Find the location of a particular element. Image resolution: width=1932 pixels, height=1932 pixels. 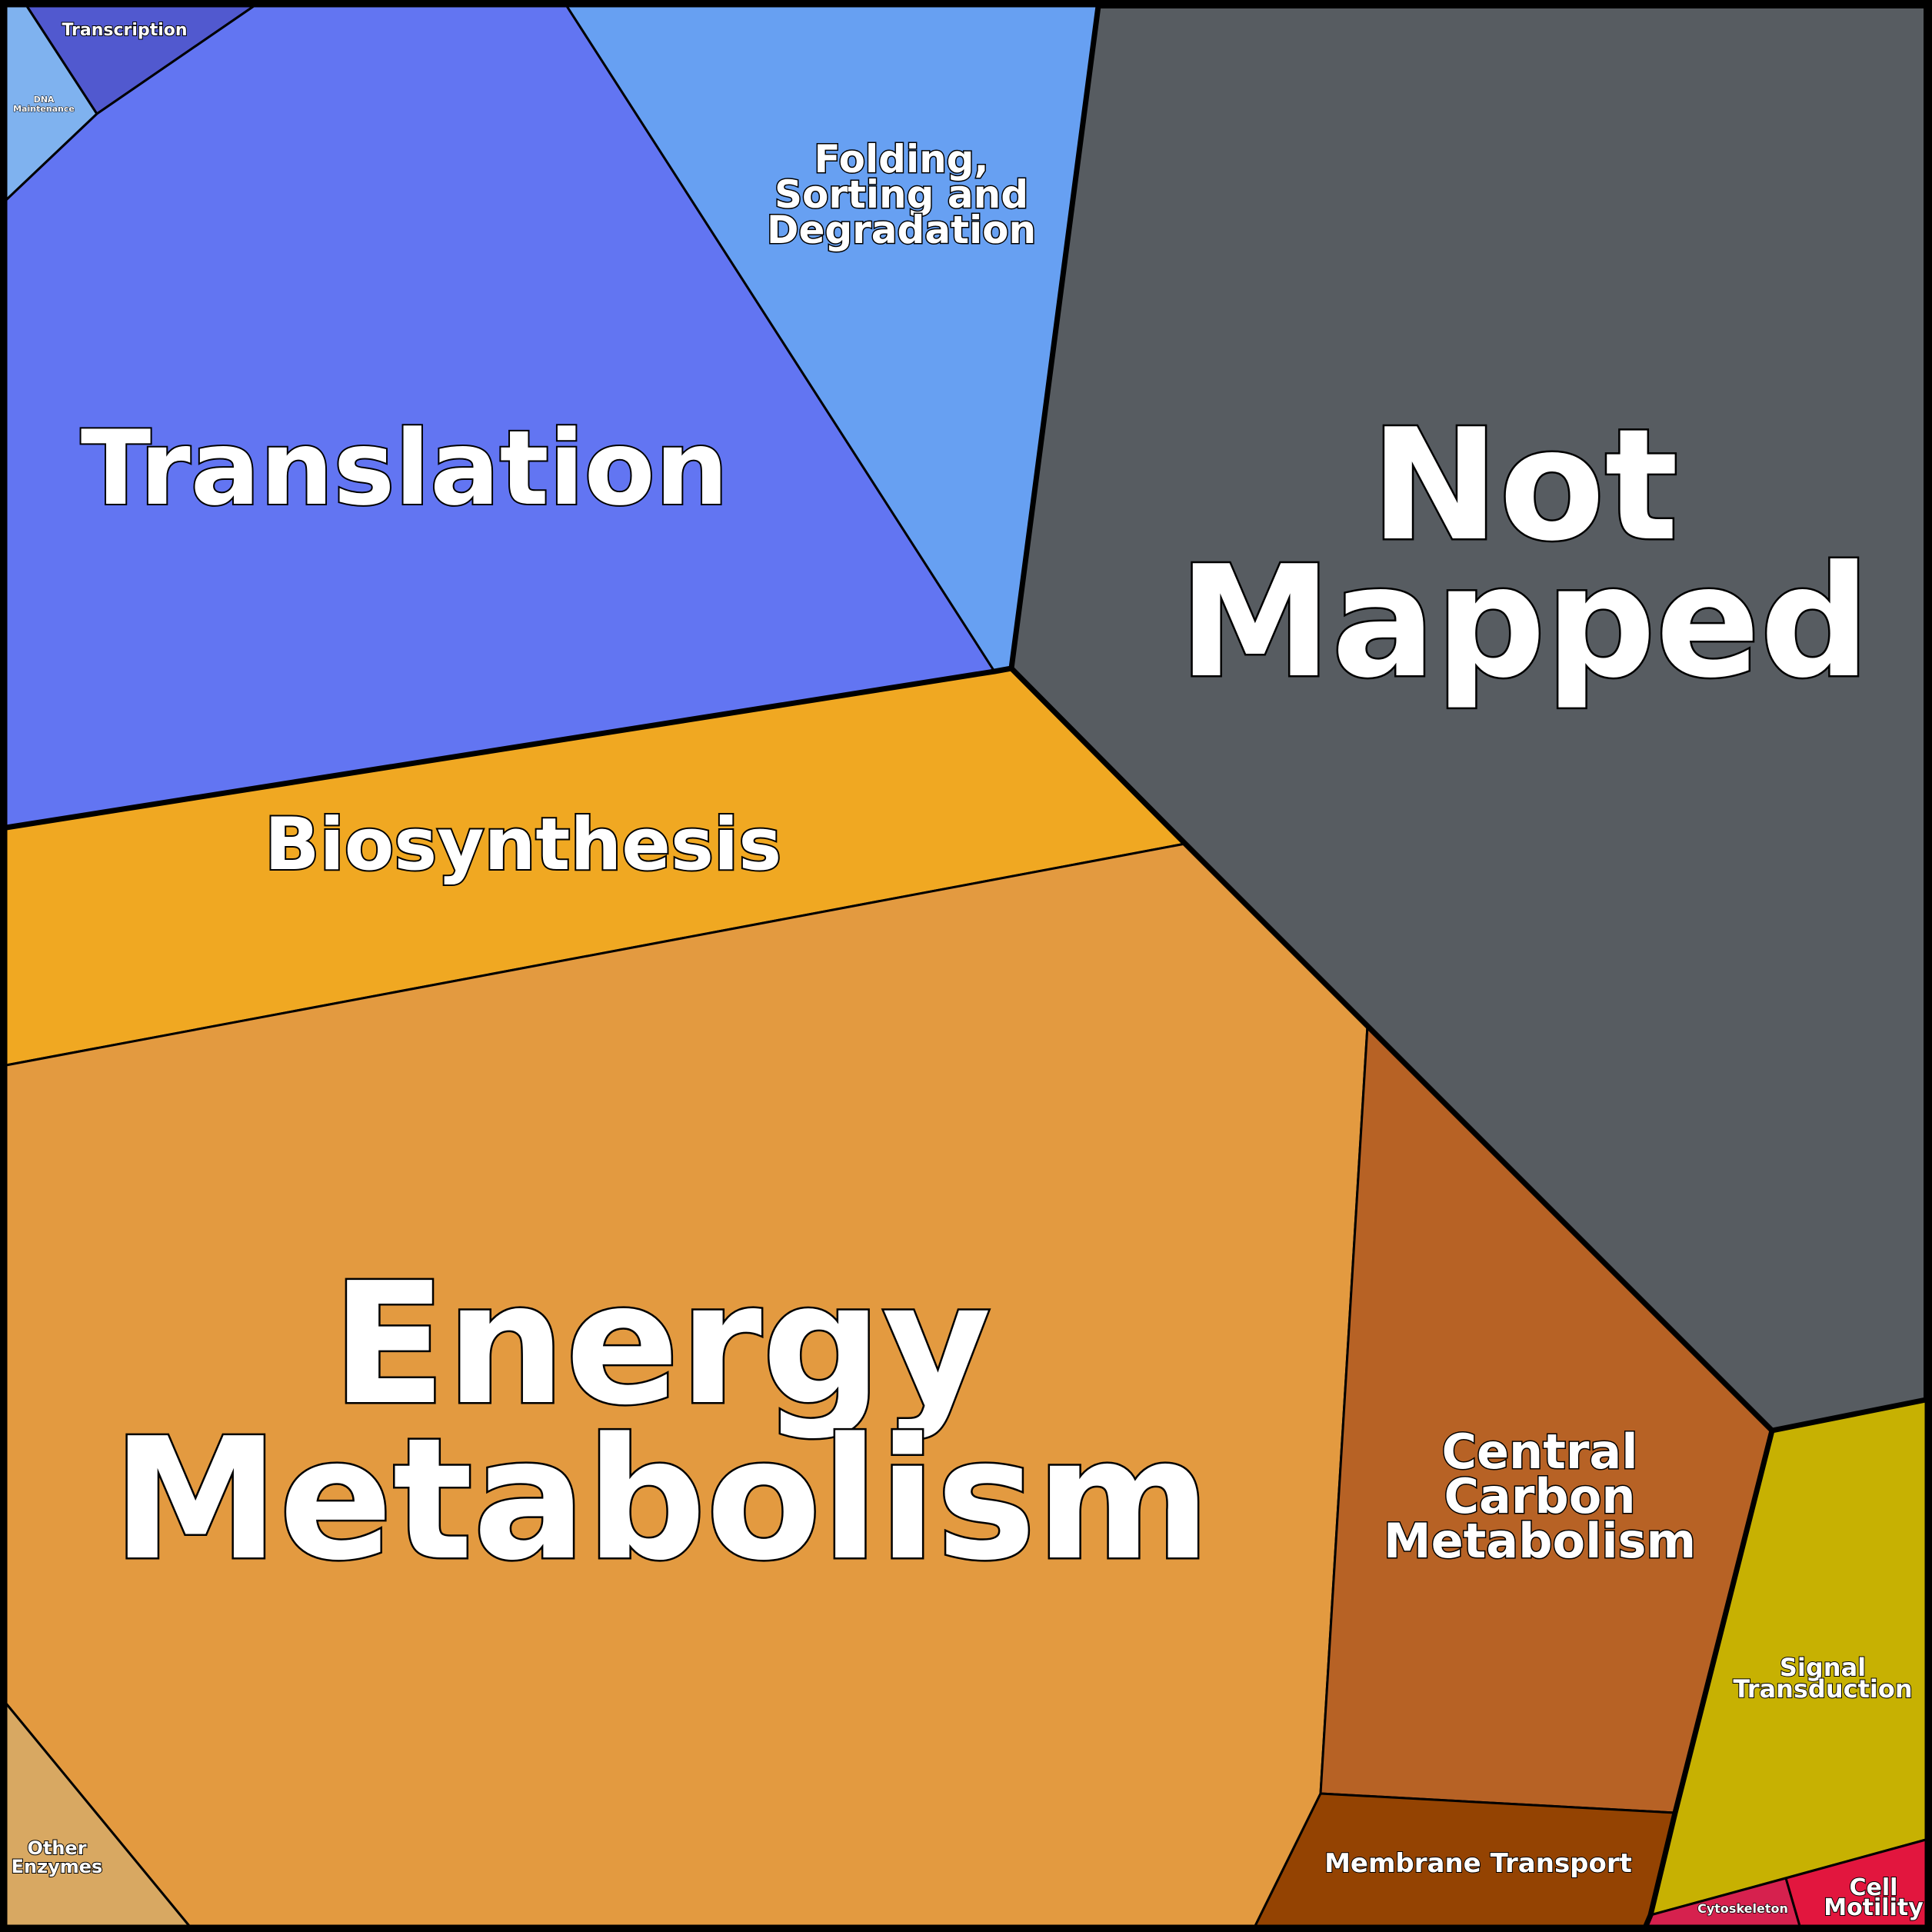

label-signal-transduction: Signal Transduction is located at coordinates (1822, 1678).